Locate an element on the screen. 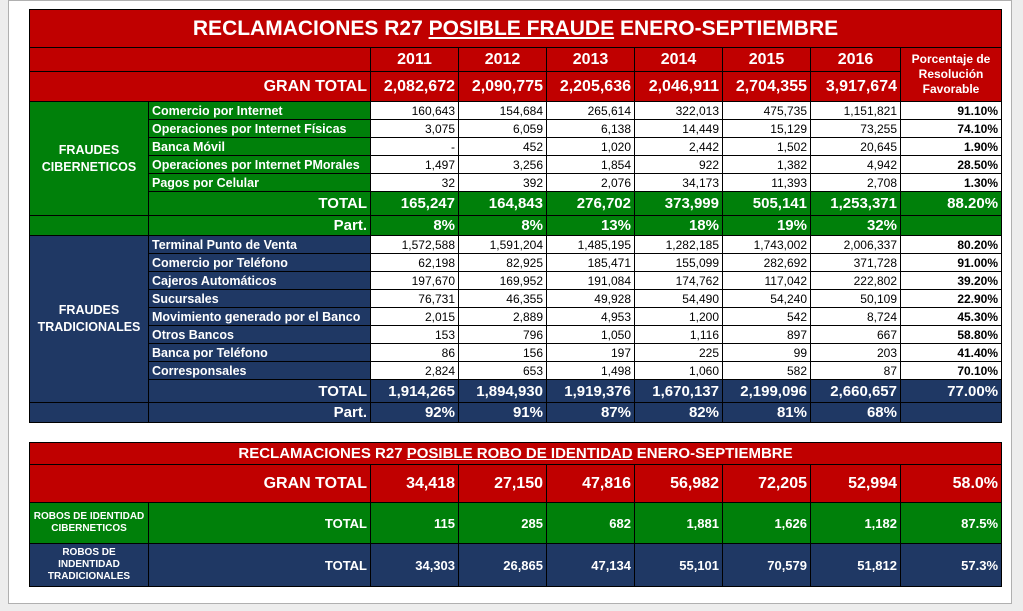  robo-ciber-value: 682 is located at coordinates (590, 523).